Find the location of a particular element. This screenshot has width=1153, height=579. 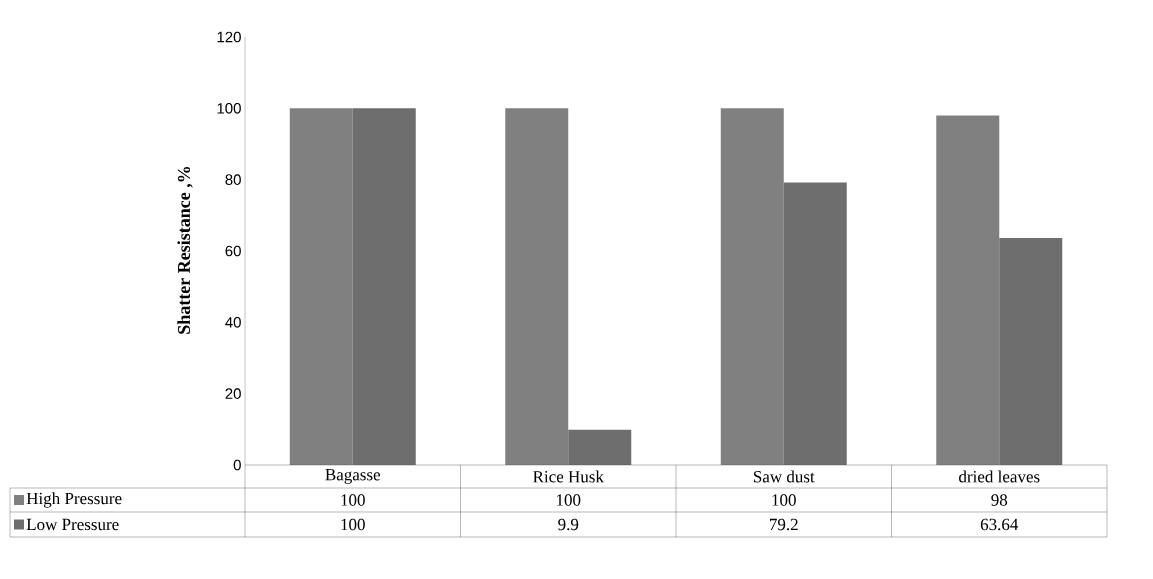

x-tick-label: dried leaves is located at coordinates (999, 476).